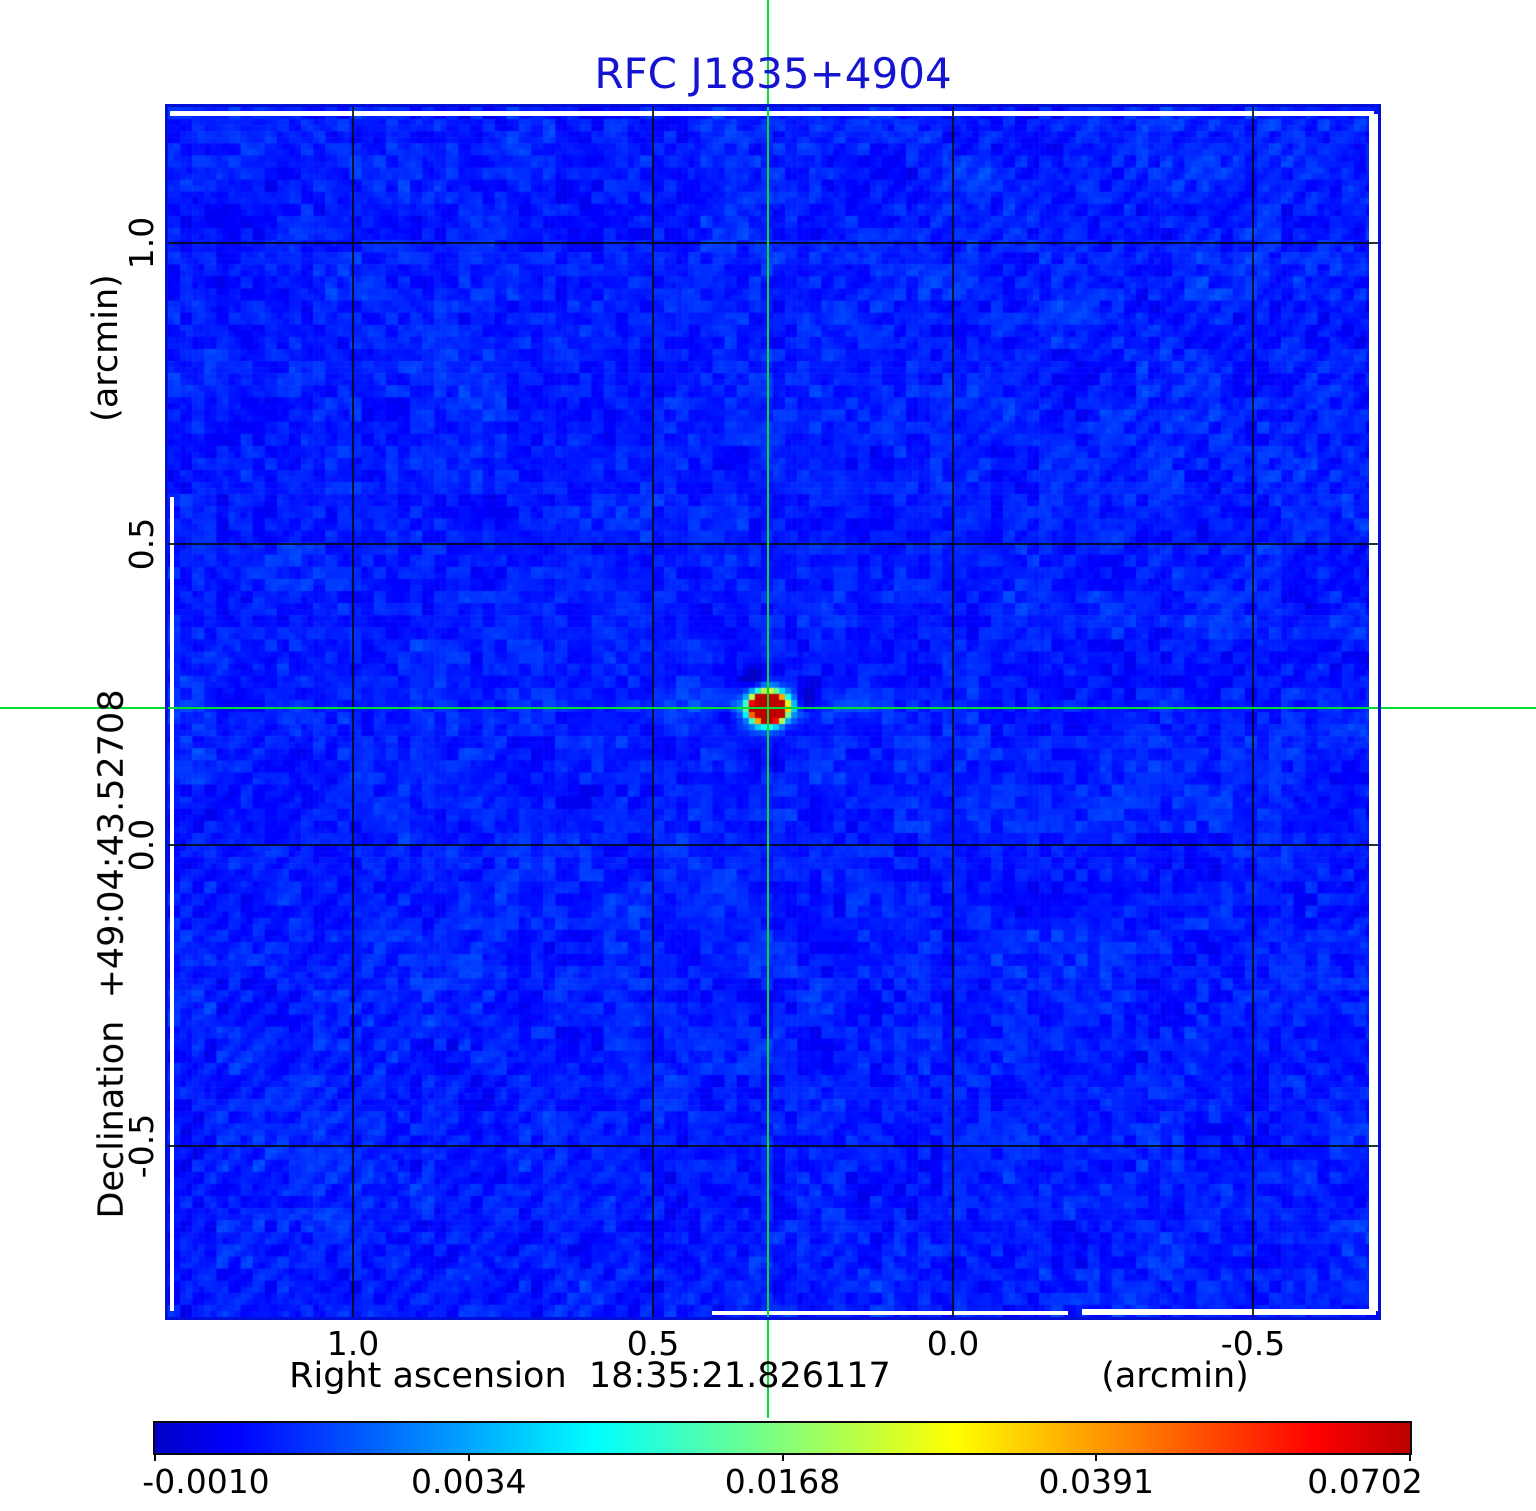 Image resolution: width=1536 pixels, height=1511 pixels. Describe the element at coordinates (141, 544) in the screenshot. I see `y-tick-label: 0.5` at that location.